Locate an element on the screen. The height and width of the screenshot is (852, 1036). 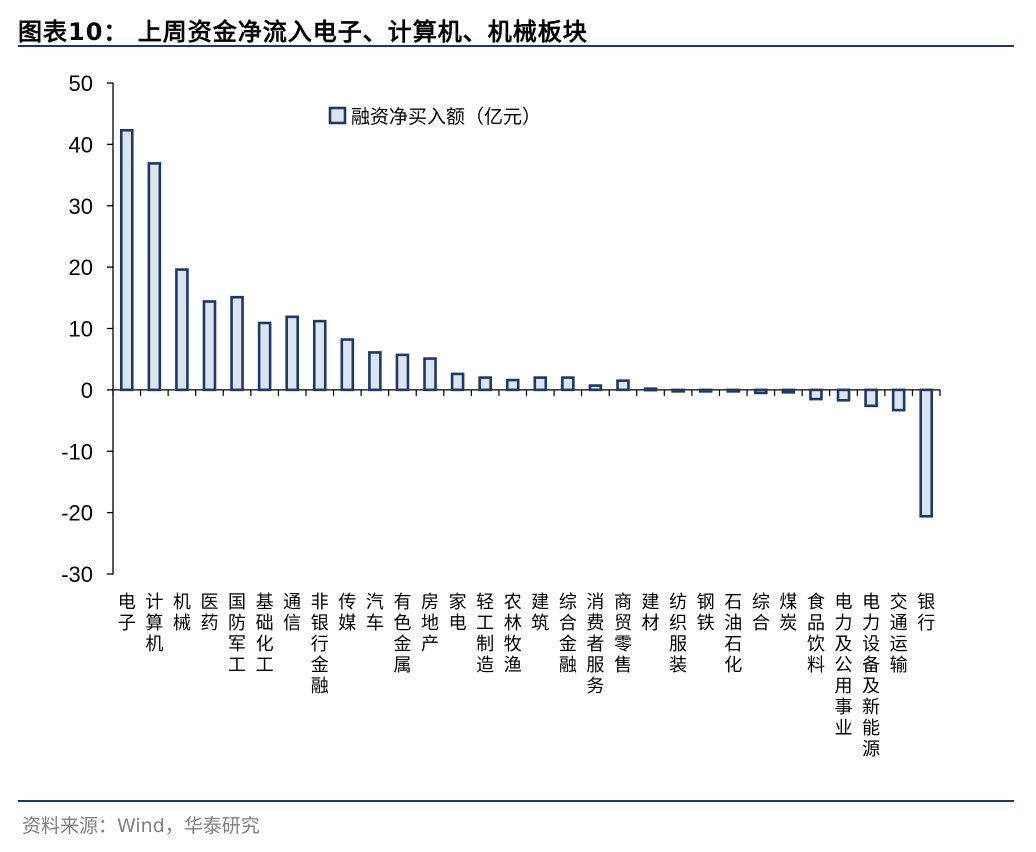
y-tick-label: 30 is located at coordinates (81, 206).